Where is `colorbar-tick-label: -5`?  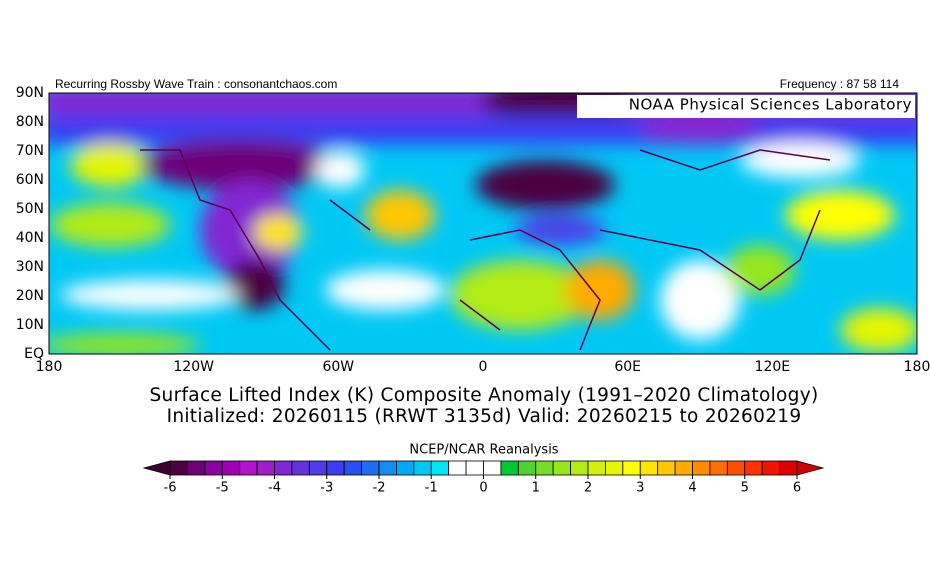
colorbar-tick-label: -5 is located at coordinates (222, 488).